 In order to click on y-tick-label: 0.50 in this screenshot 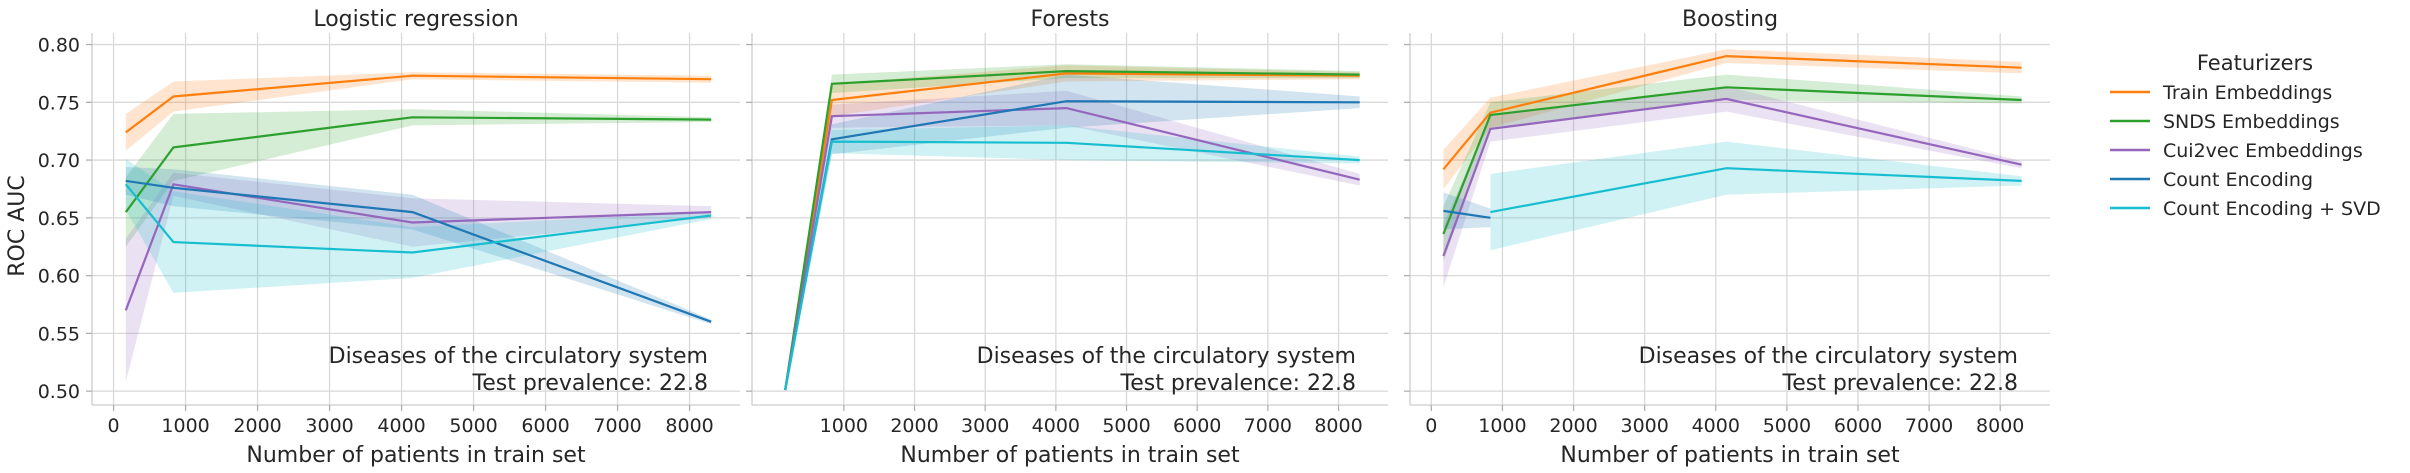, I will do `click(59, 392)`.